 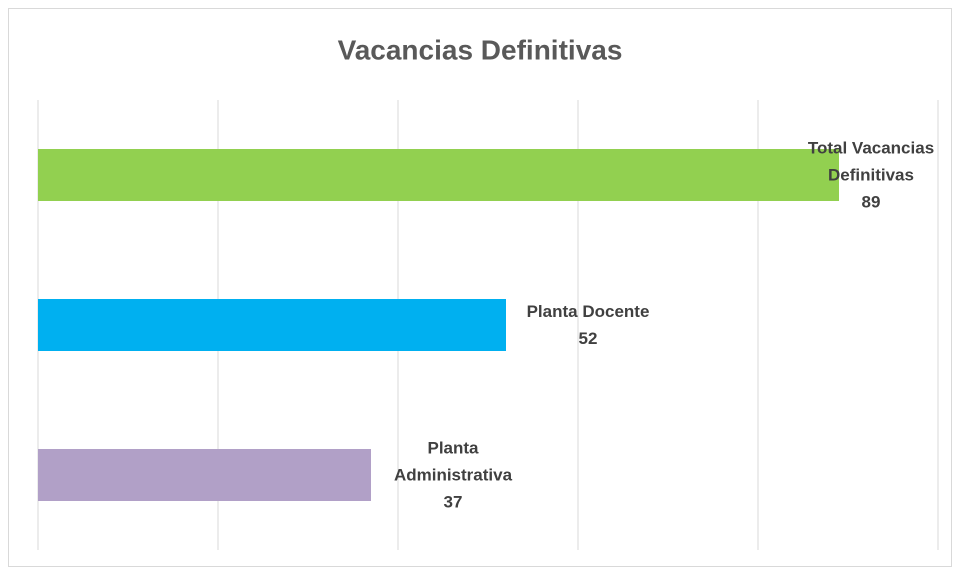 I want to click on label-value: 89, so click(x=871, y=202).